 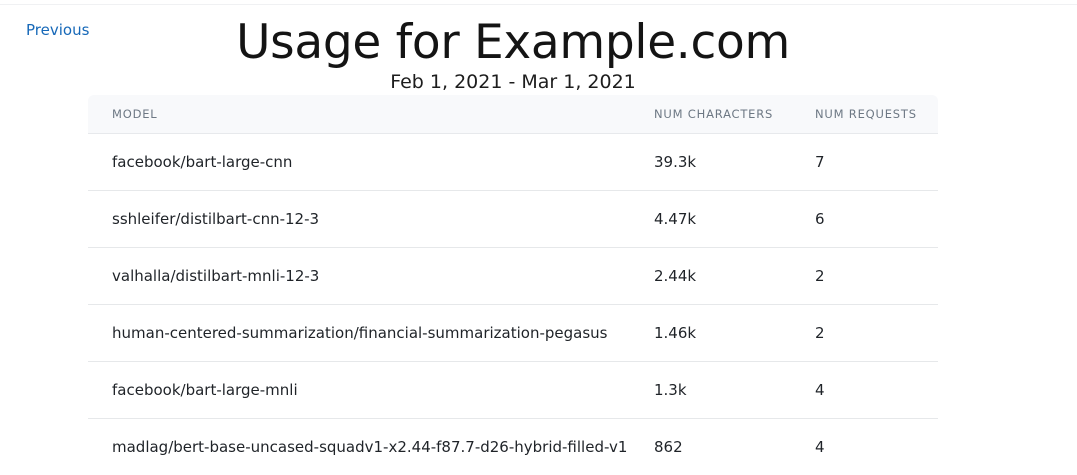 What do you see at coordinates (359, 114) in the screenshot?
I see `column-header-model: MODEL` at bounding box center [359, 114].